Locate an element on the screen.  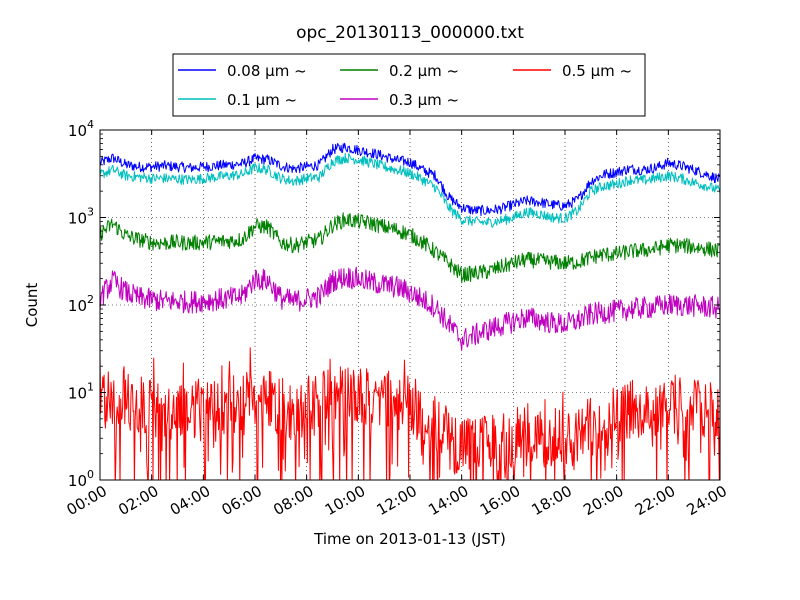
x-axis-label: Time on 2013-01-13 (JST) is located at coordinates (409, 539).